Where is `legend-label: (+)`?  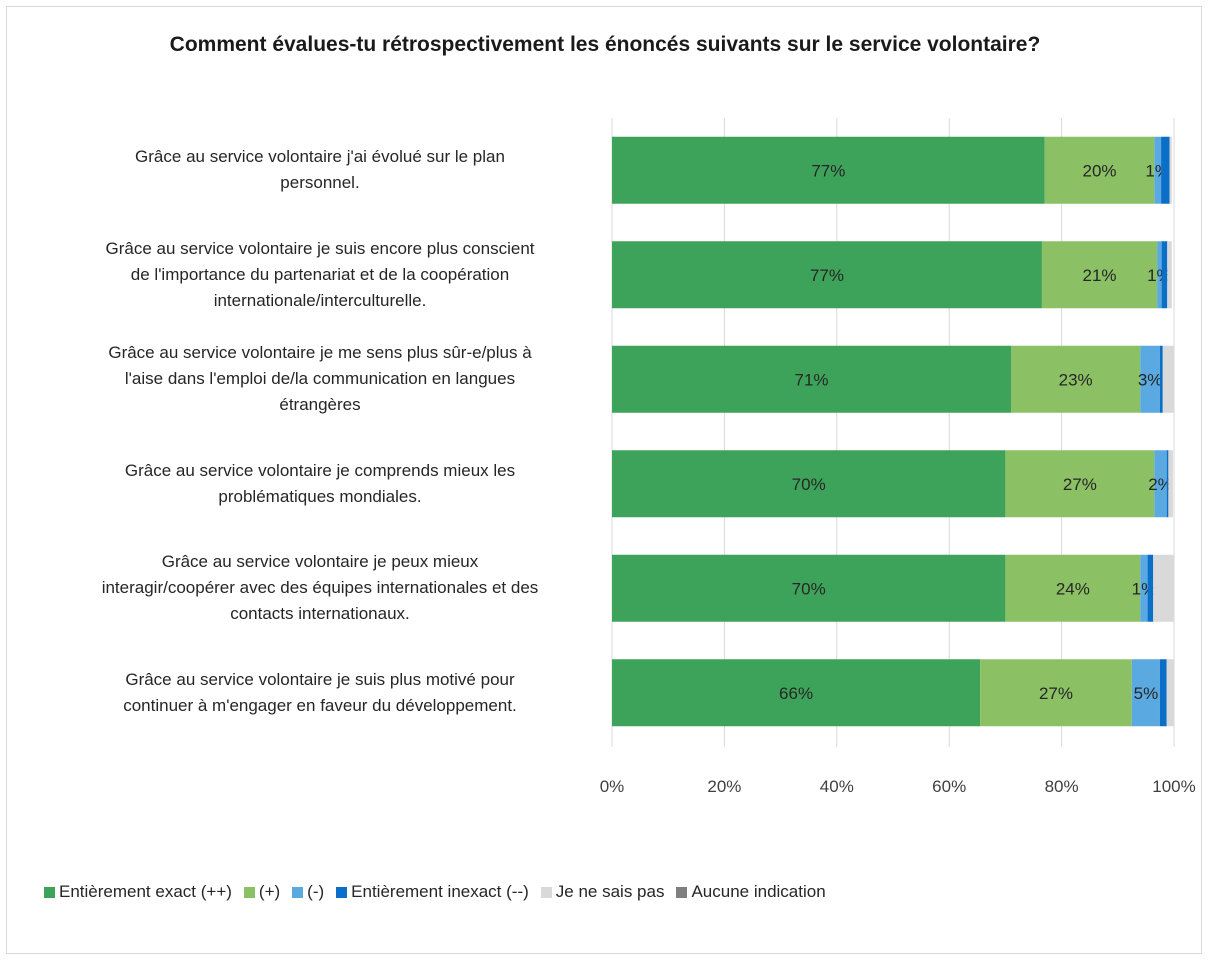 legend-label: (+) is located at coordinates (269, 891).